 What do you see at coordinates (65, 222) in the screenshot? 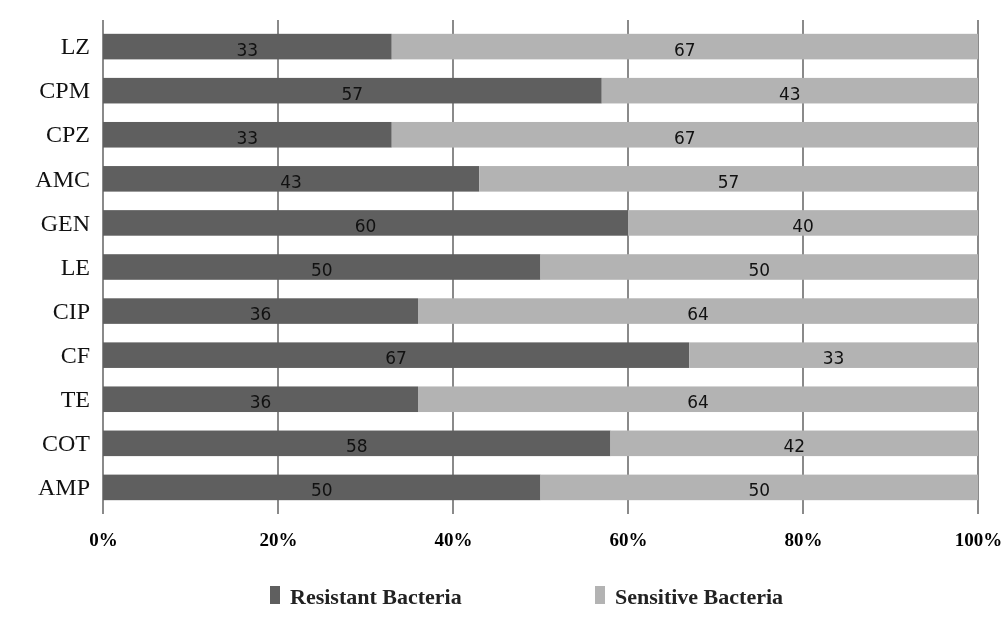
I see `y-tick-label: GEN` at bounding box center [65, 222].